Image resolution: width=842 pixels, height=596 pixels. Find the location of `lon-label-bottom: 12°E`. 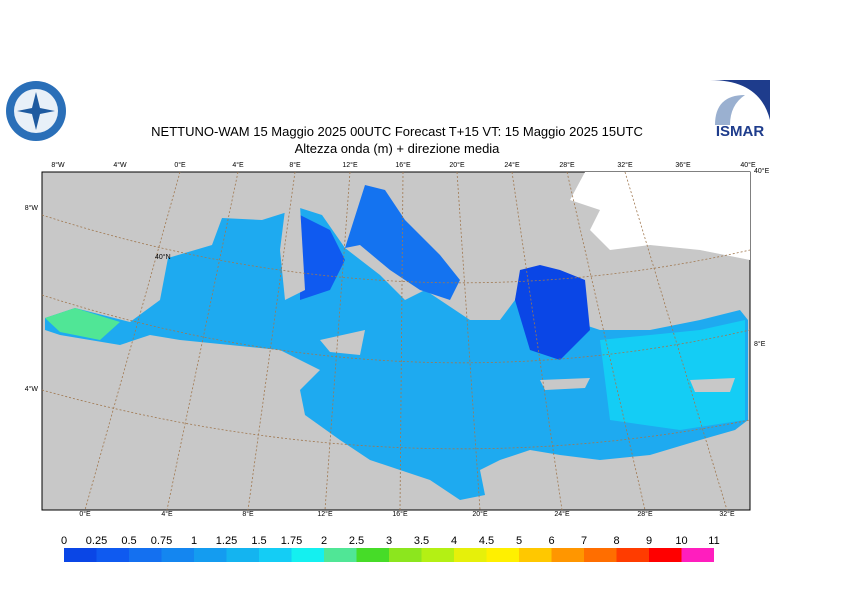

lon-label-bottom: 12°E is located at coordinates (325, 514).